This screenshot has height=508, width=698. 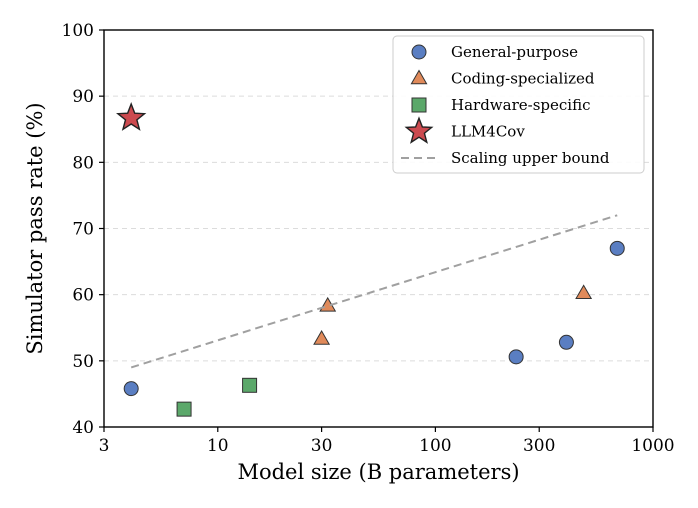 I want to click on x-tick-label-1: 10, so click(x=218, y=446).